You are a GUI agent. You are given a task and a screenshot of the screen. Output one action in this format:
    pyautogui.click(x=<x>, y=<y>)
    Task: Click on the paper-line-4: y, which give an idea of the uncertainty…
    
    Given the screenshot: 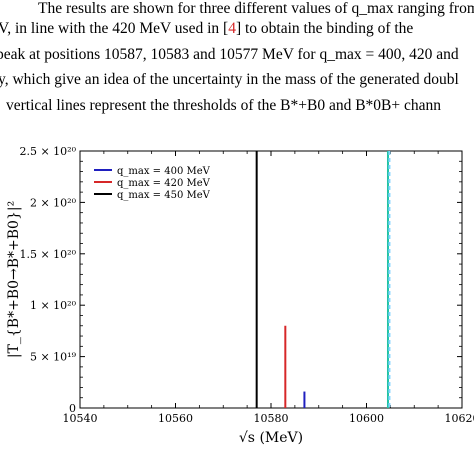 What is the action you would take?
    pyautogui.click(x=229, y=79)
    